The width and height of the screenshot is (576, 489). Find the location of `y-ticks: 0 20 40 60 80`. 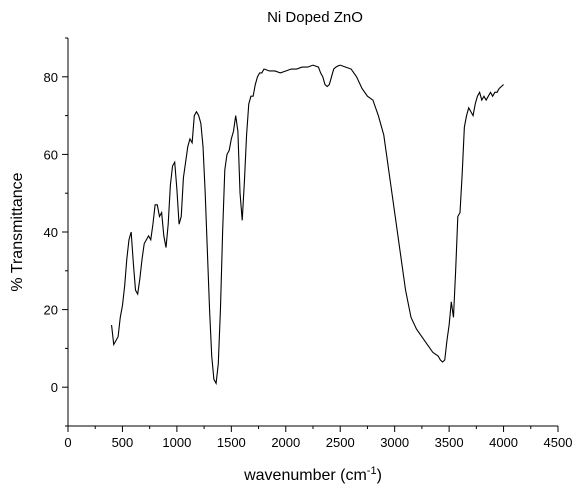

y-ticks: 0 20 40 60 80 is located at coordinates (56, 232).